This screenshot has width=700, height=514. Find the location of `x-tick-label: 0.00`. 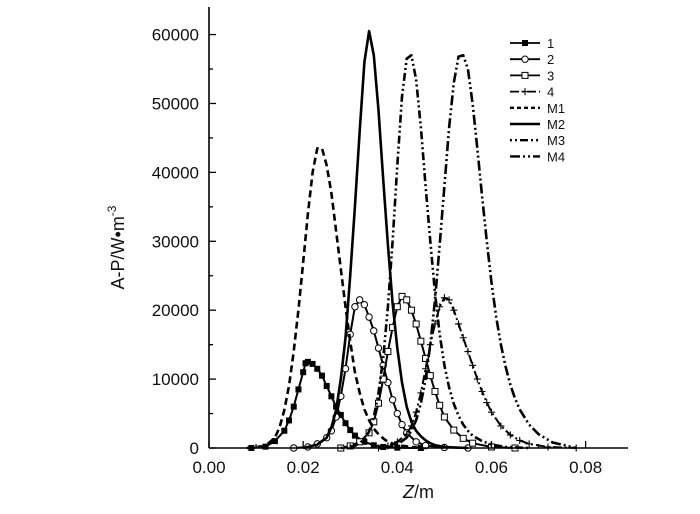

x-tick-label: 0.00 is located at coordinates (208, 467).